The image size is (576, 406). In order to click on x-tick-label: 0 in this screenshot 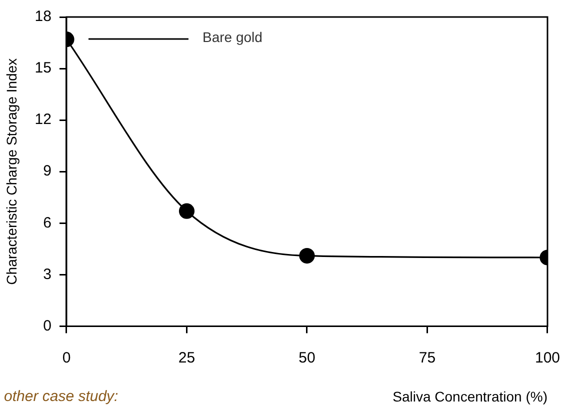, I will do `click(66, 357)`.